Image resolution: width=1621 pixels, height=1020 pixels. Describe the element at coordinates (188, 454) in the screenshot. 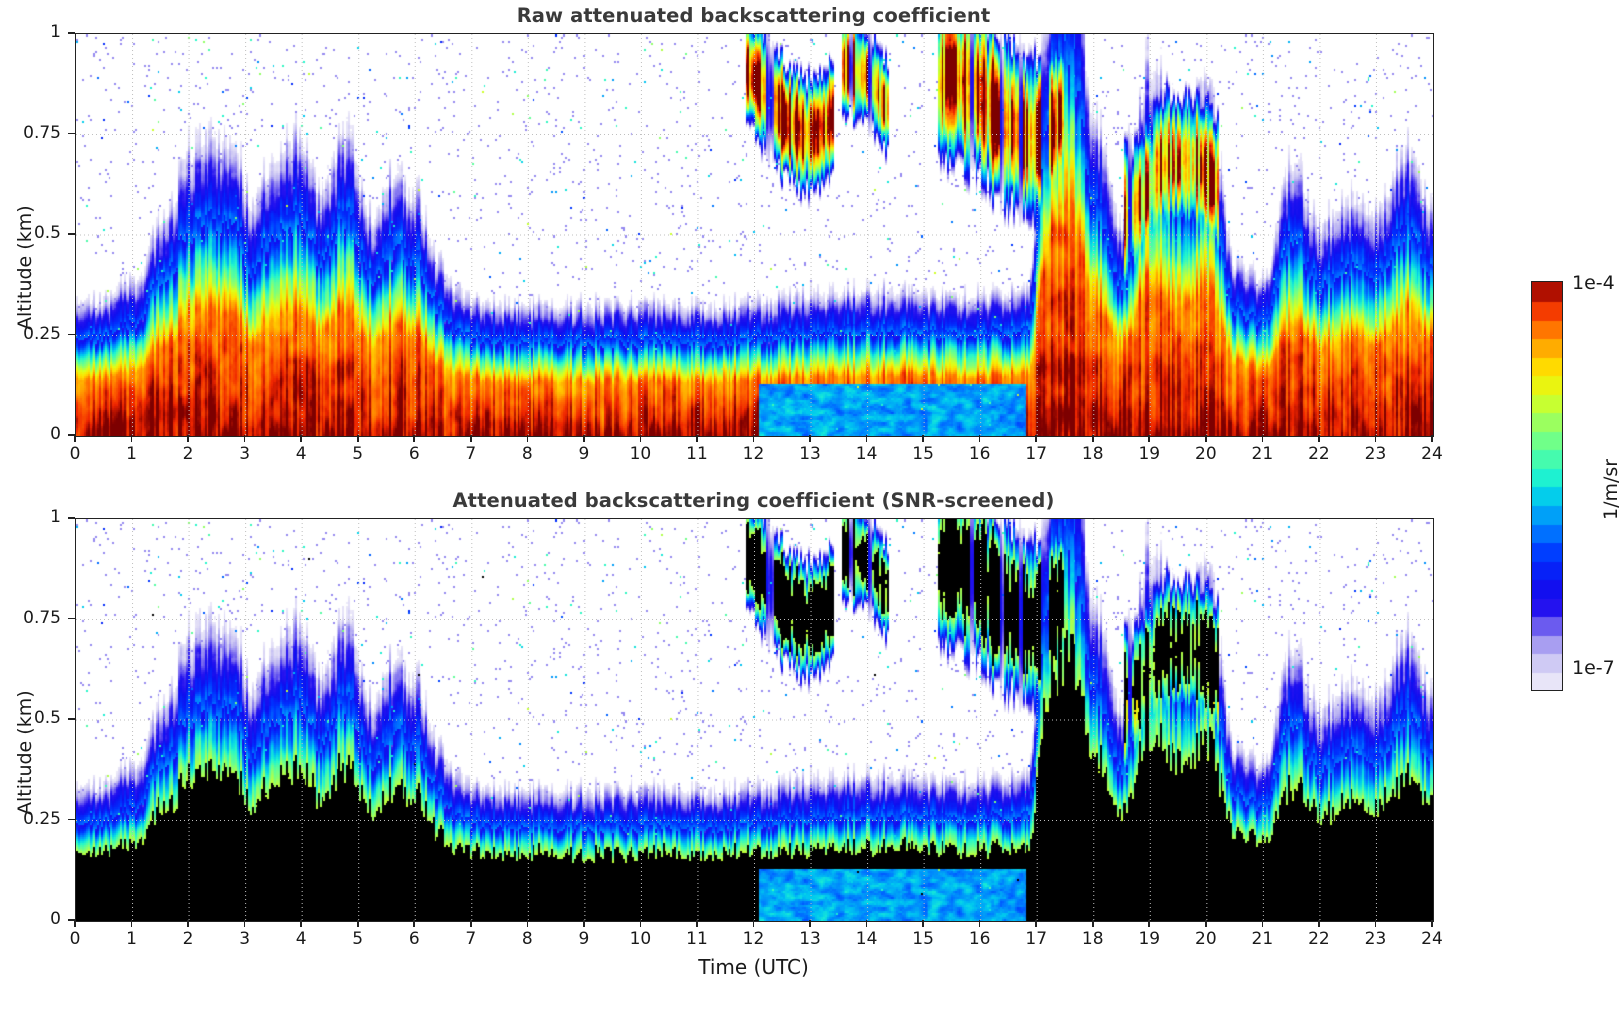

I see `x-tick-label: 2` at that location.